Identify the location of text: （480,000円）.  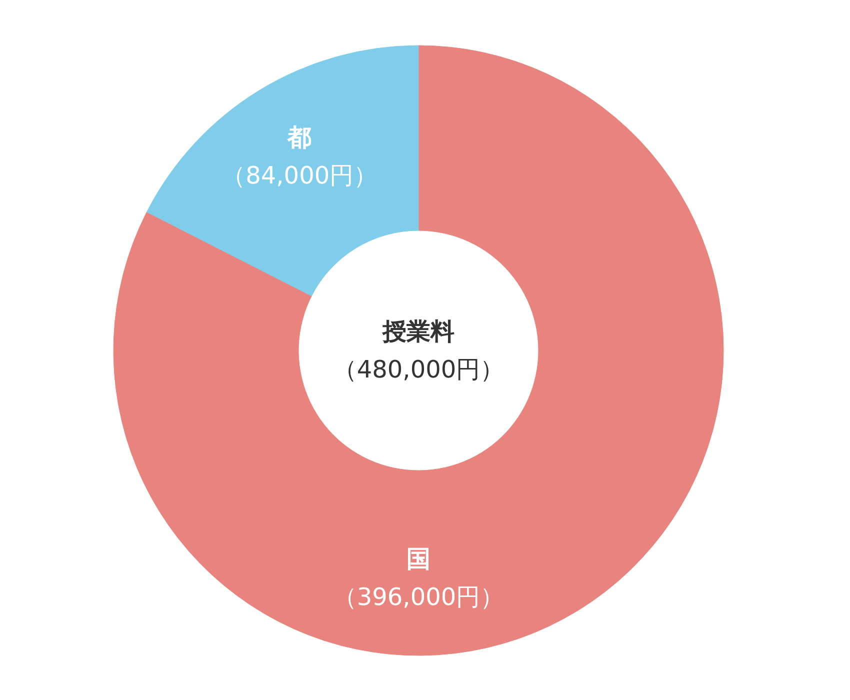
(418, 370).